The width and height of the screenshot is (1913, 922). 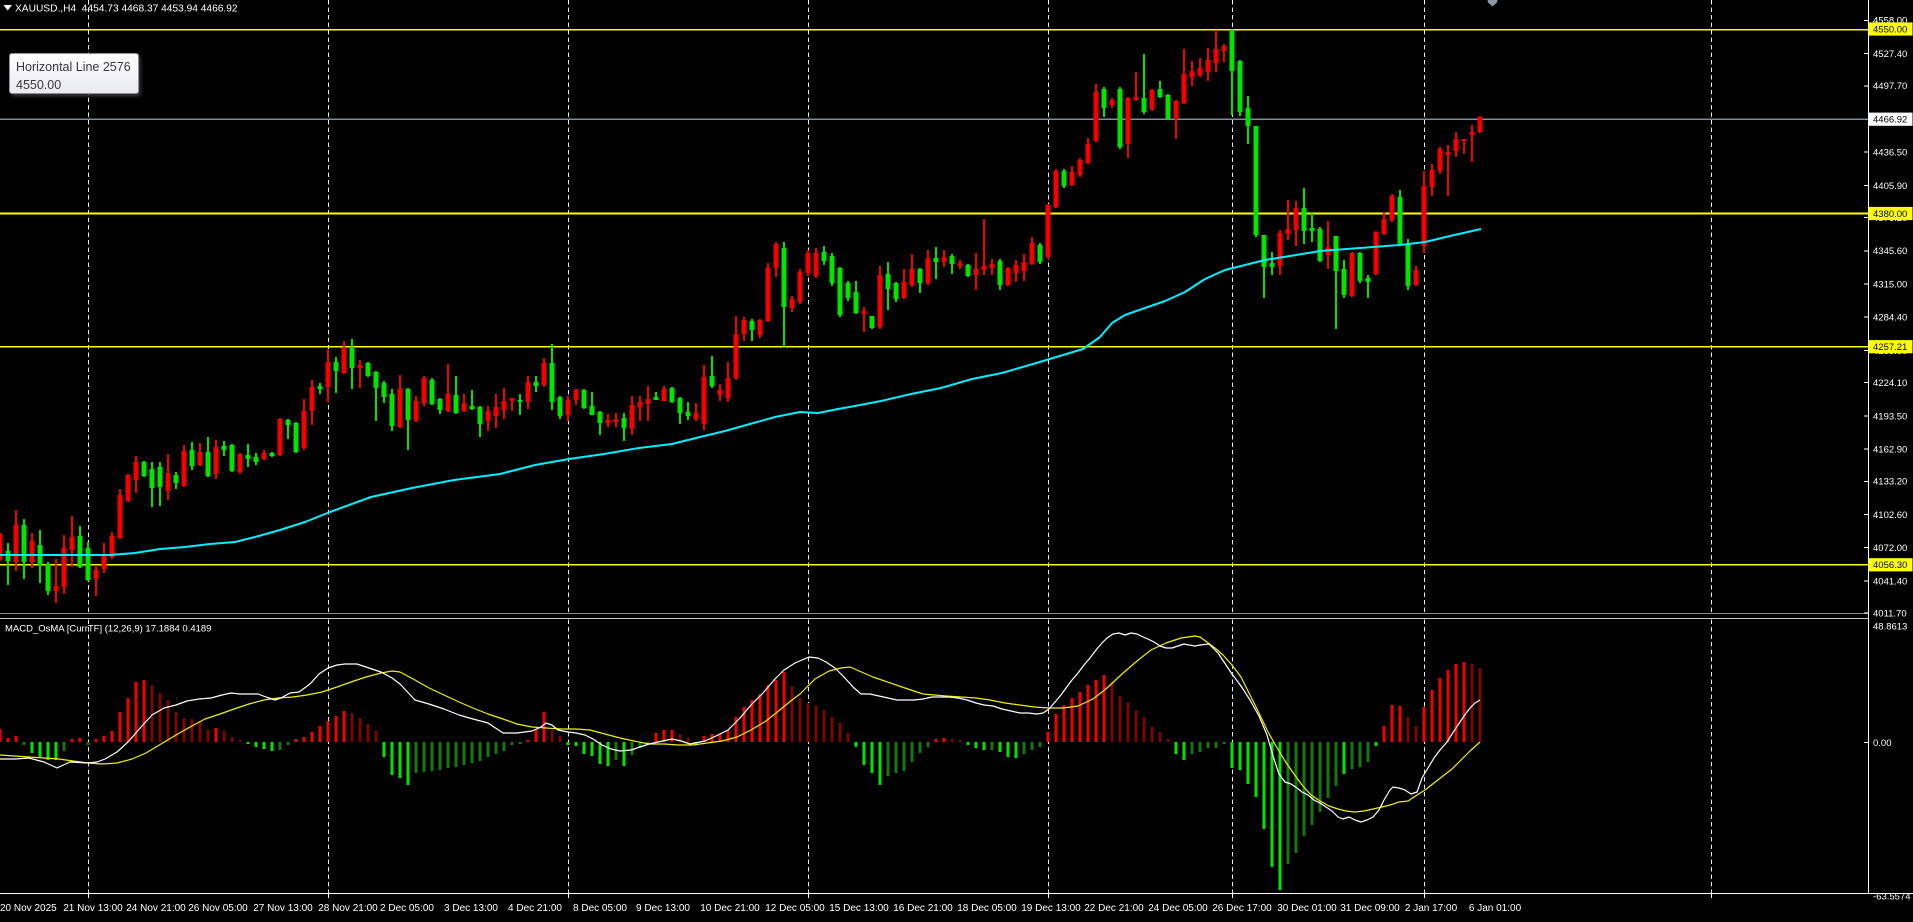 What do you see at coordinates (1051, 908) in the screenshot?
I see `svg-text: 19 Dec 13:00` at bounding box center [1051, 908].